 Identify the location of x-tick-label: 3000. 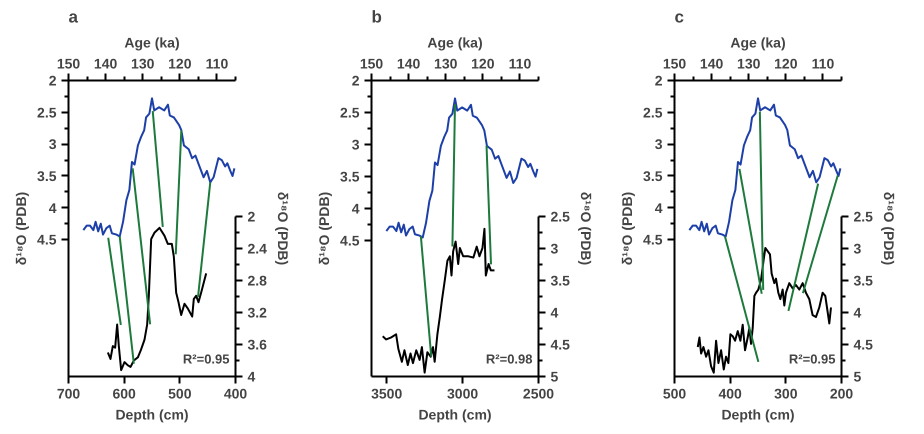
(462, 394).